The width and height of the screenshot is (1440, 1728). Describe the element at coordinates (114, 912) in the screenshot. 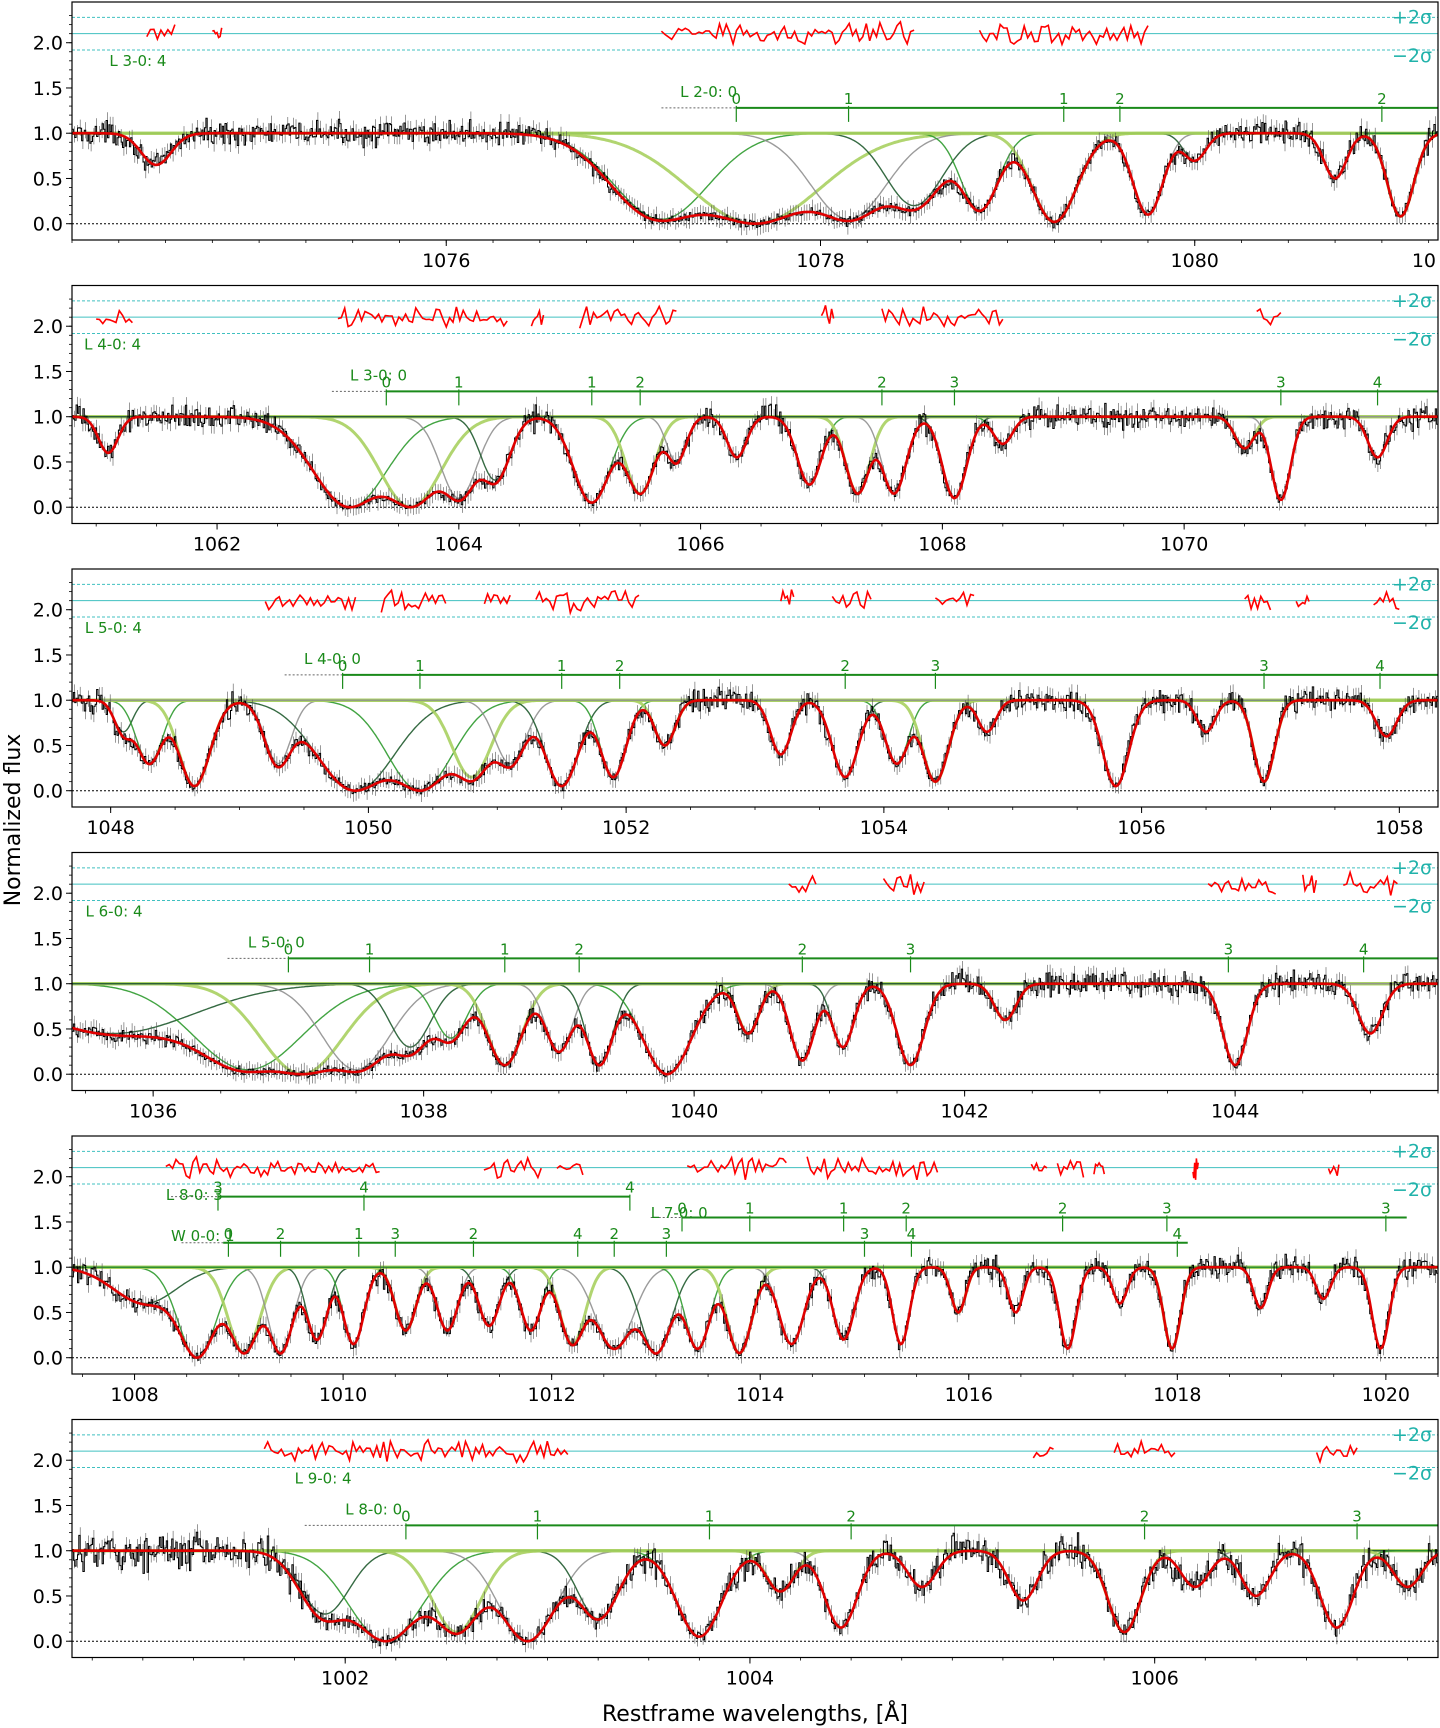

I see `level-label: L 6-0: 4` at that location.